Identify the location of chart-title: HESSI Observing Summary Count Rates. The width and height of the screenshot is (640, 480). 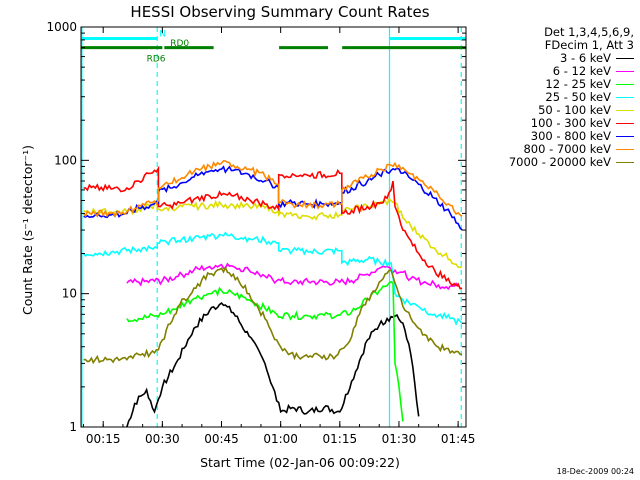
(279, 12).